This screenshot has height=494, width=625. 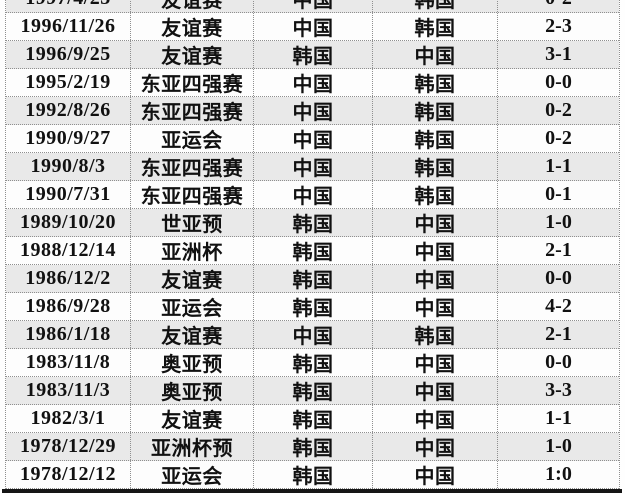 What do you see at coordinates (558, 194) in the screenshot?
I see `cell-score: 0-1` at bounding box center [558, 194].